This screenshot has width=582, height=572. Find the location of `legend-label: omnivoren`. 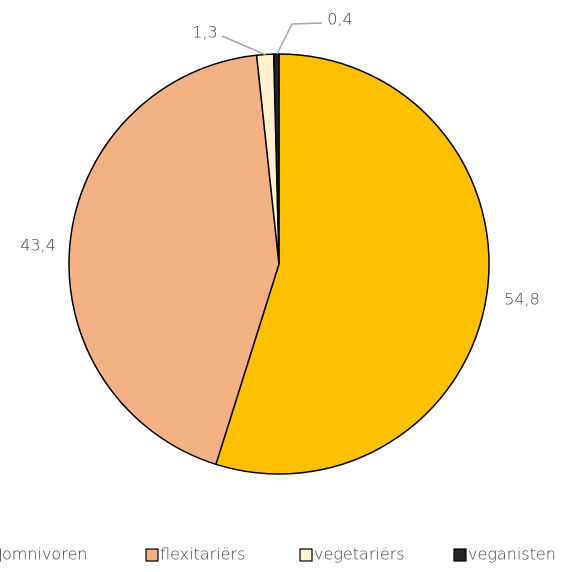

legend-label: omnivoren is located at coordinates (44, 554).